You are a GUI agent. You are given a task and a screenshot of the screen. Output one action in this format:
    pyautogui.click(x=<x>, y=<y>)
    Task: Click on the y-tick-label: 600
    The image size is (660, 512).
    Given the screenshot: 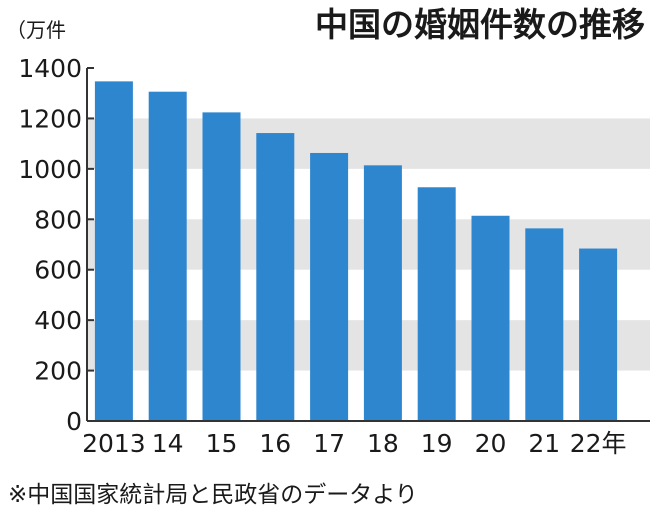 What is the action you would take?
    pyautogui.click(x=58, y=270)
    